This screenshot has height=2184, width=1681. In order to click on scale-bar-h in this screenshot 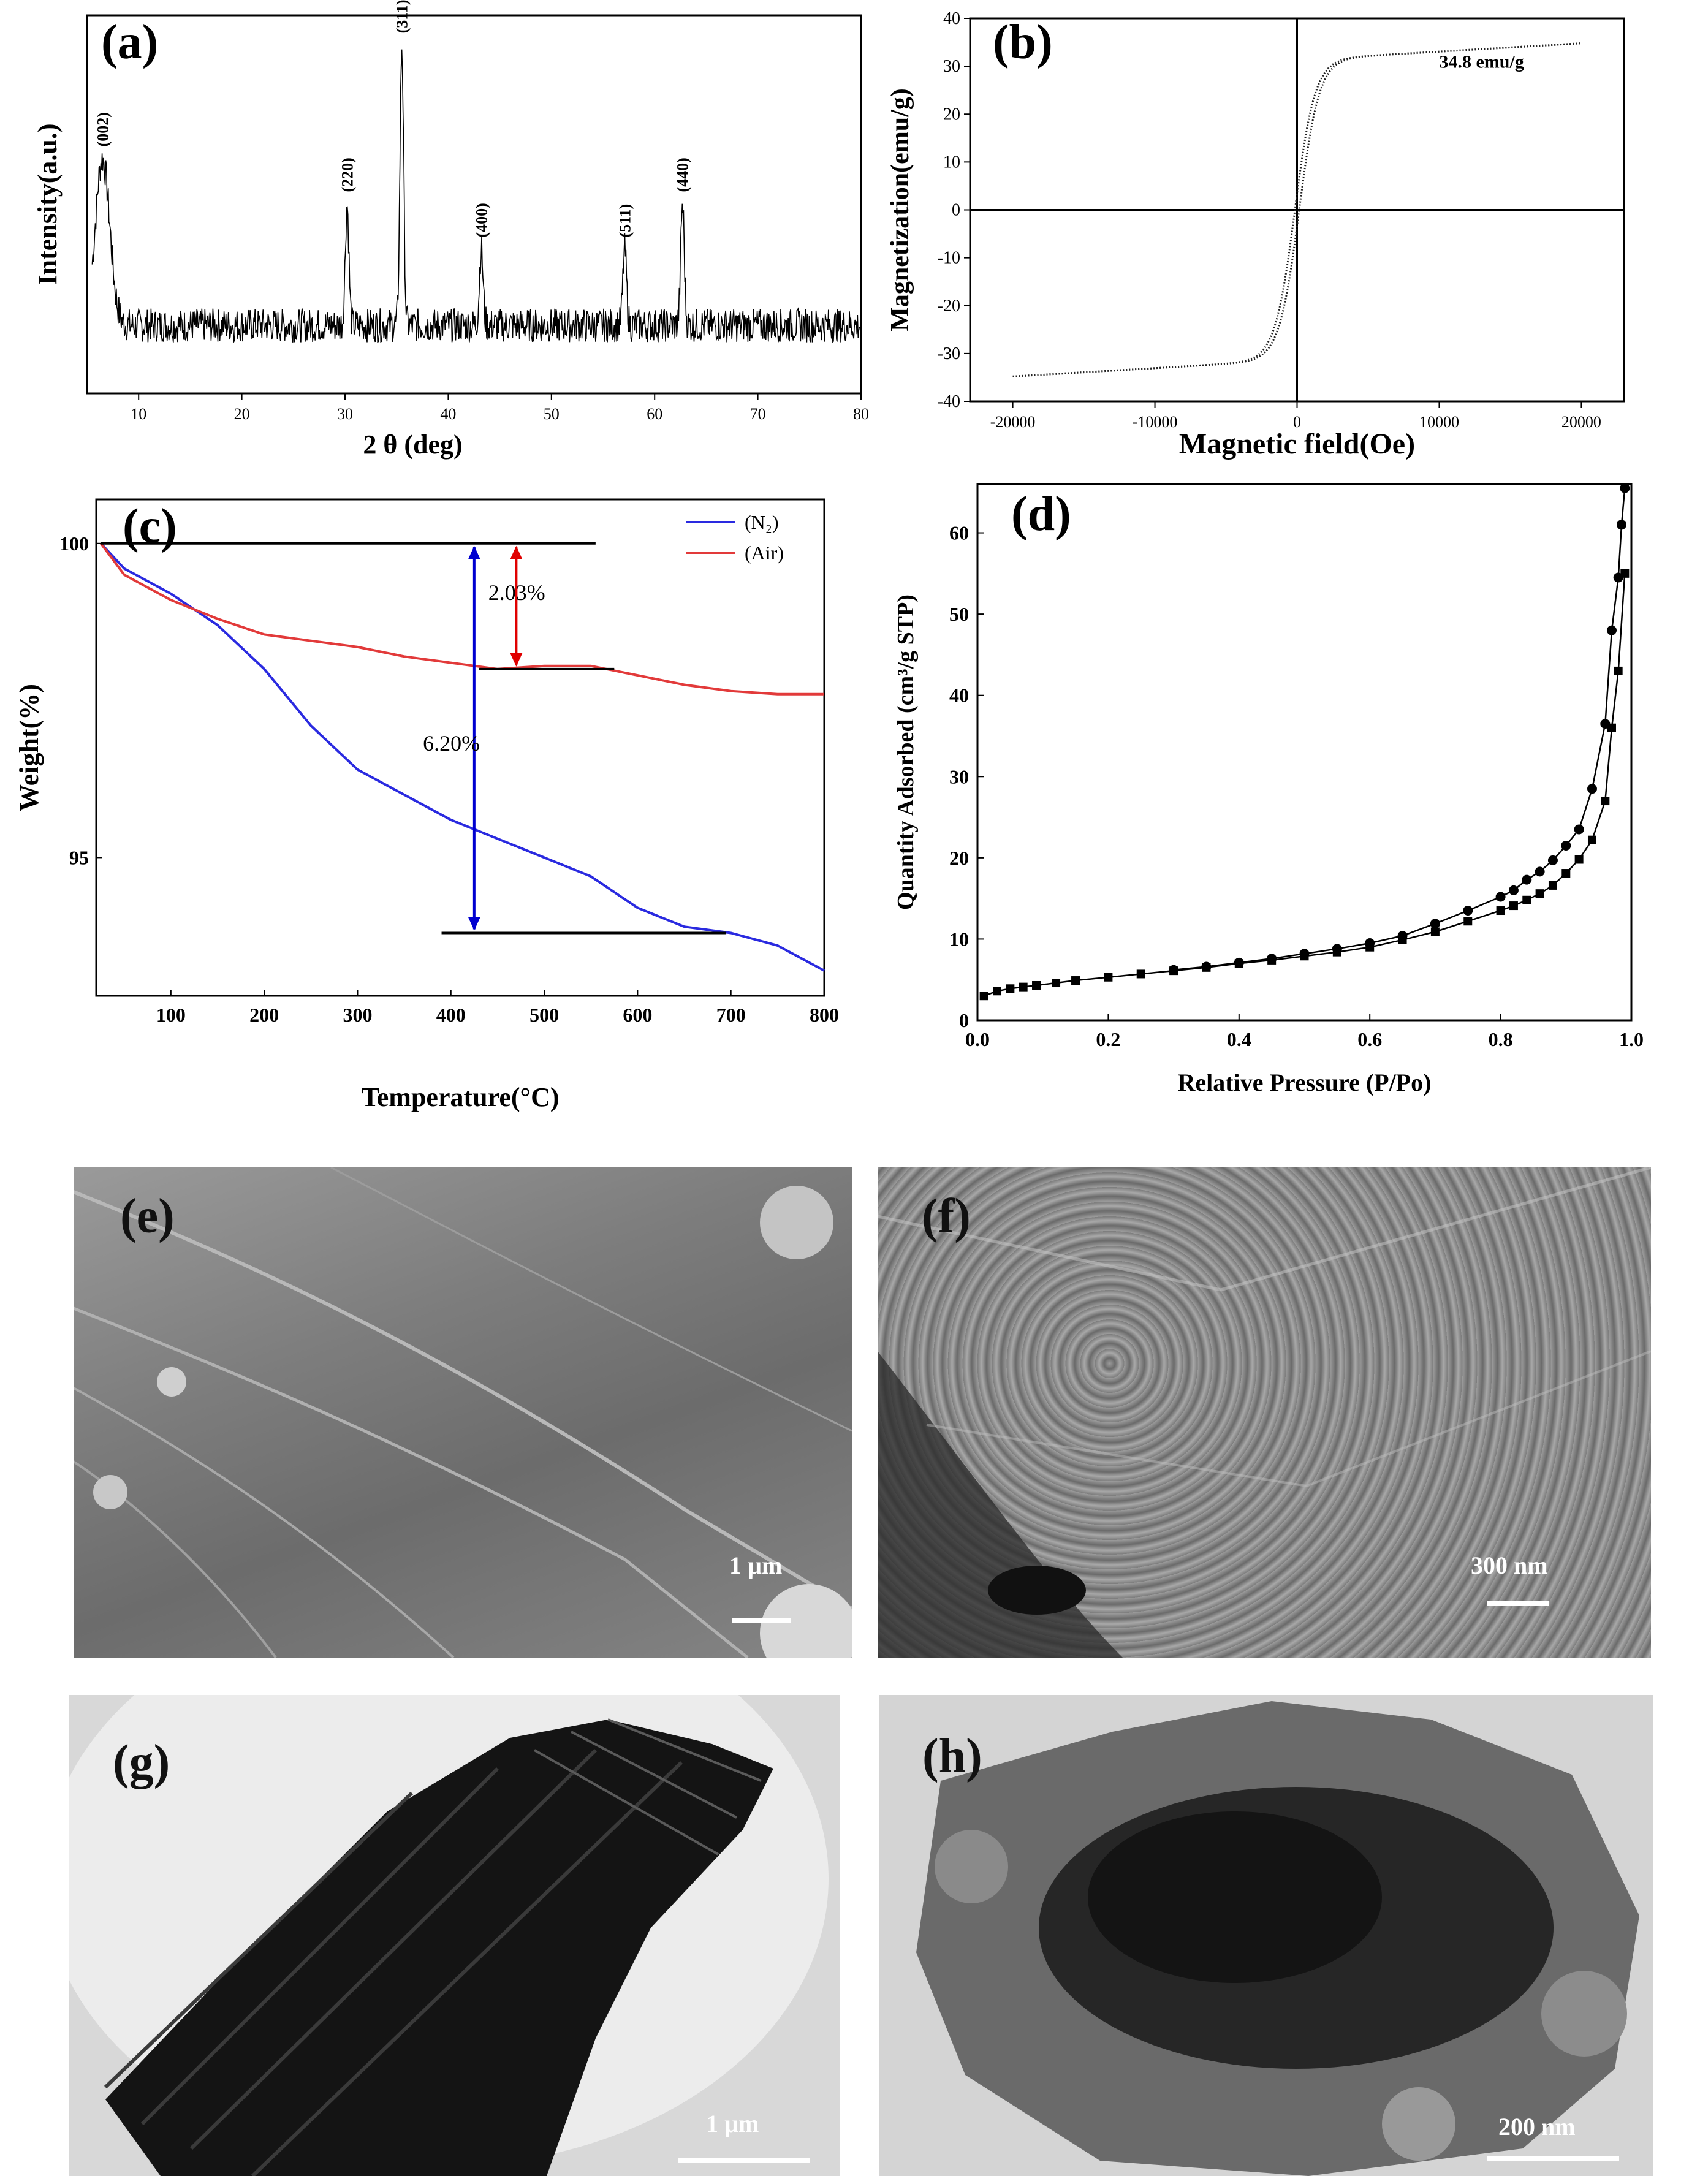, I will do `click(1553, 2158)`.